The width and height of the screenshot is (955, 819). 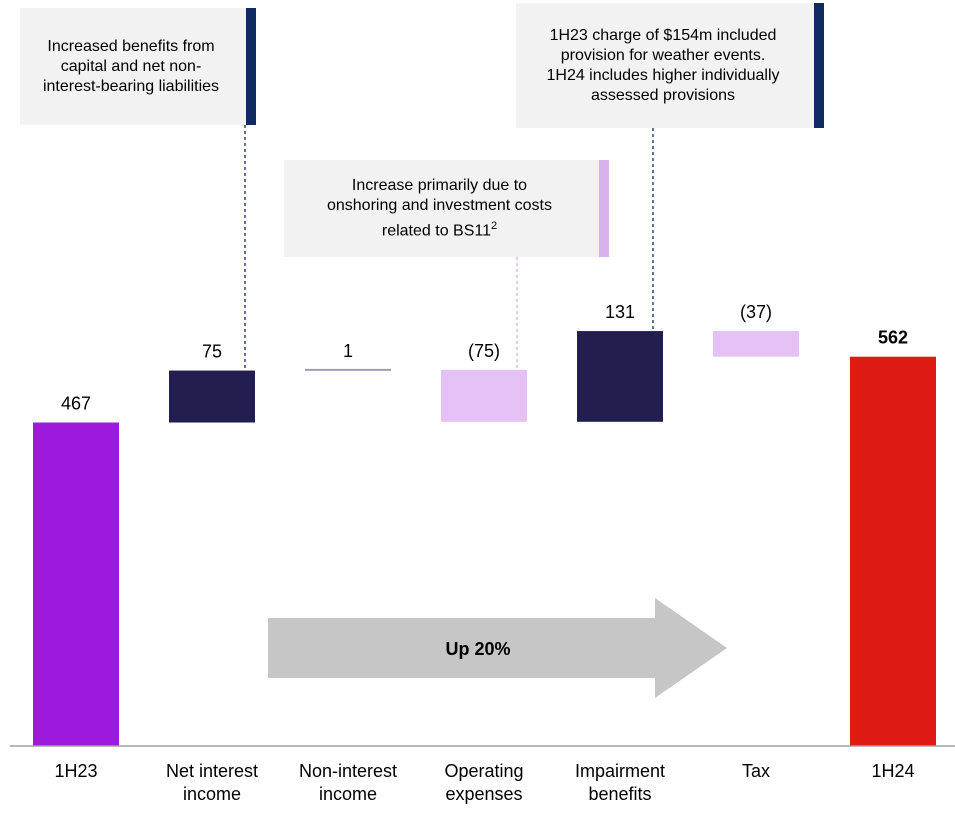 What do you see at coordinates (131, 46) in the screenshot?
I see `callout-line: Increased benefits from` at bounding box center [131, 46].